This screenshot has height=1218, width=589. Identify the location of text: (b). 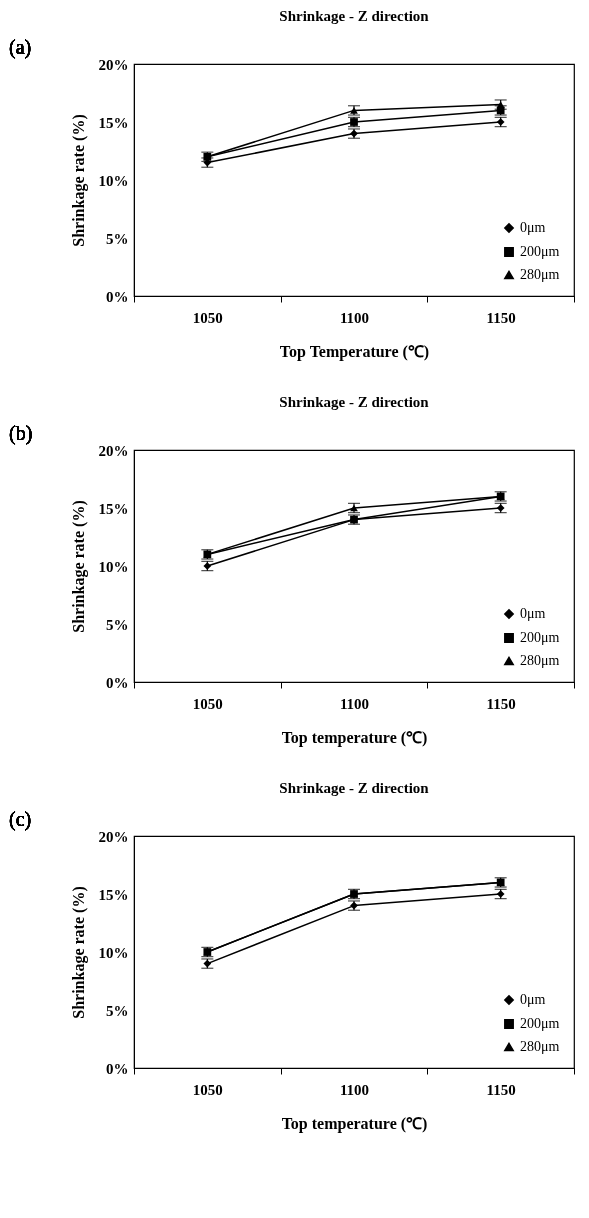
(21, 433).